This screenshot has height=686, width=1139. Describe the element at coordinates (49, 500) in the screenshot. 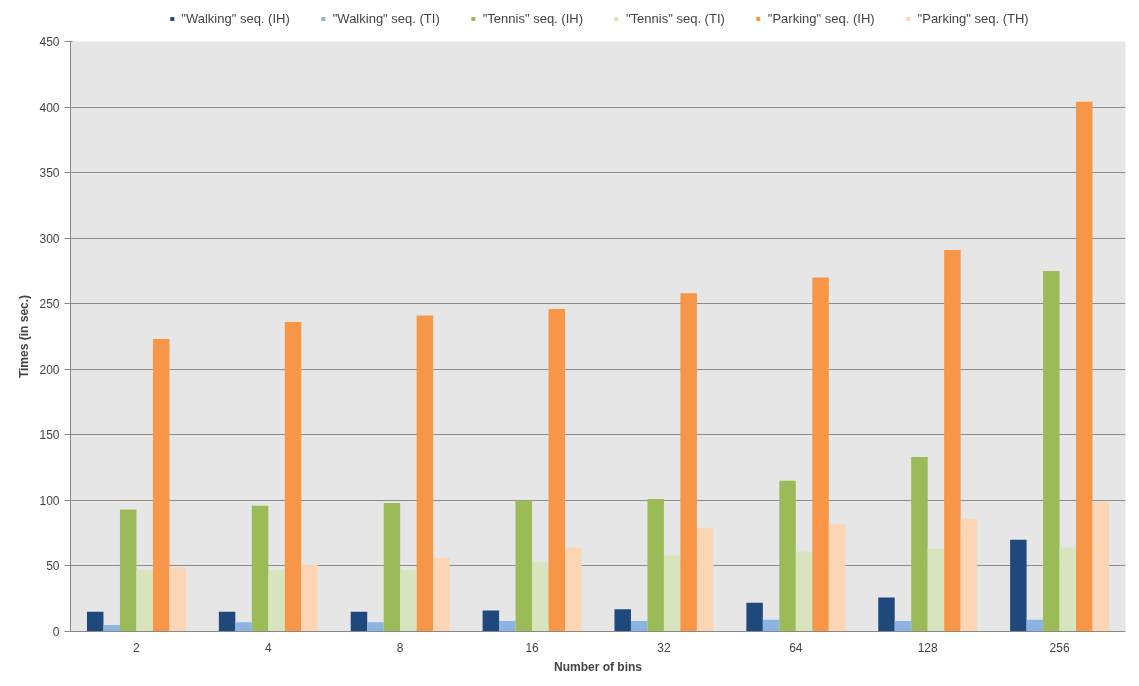

I see `y-tick-label: 100` at that location.